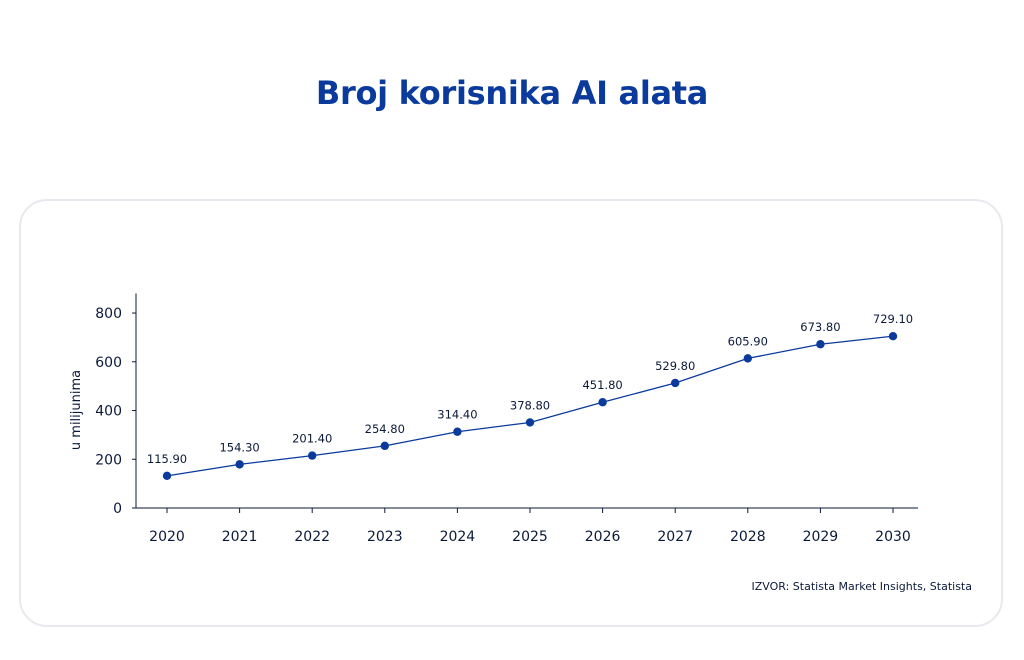 This screenshot has height=660, width=1024. Describe the element at coordinates (820, 327) in the screenshot. I see `data-label: 673.80` at that location.